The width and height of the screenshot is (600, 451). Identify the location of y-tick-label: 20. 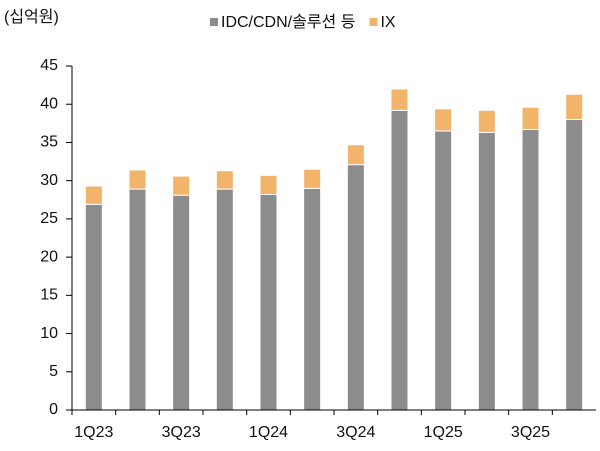
(49, 256).